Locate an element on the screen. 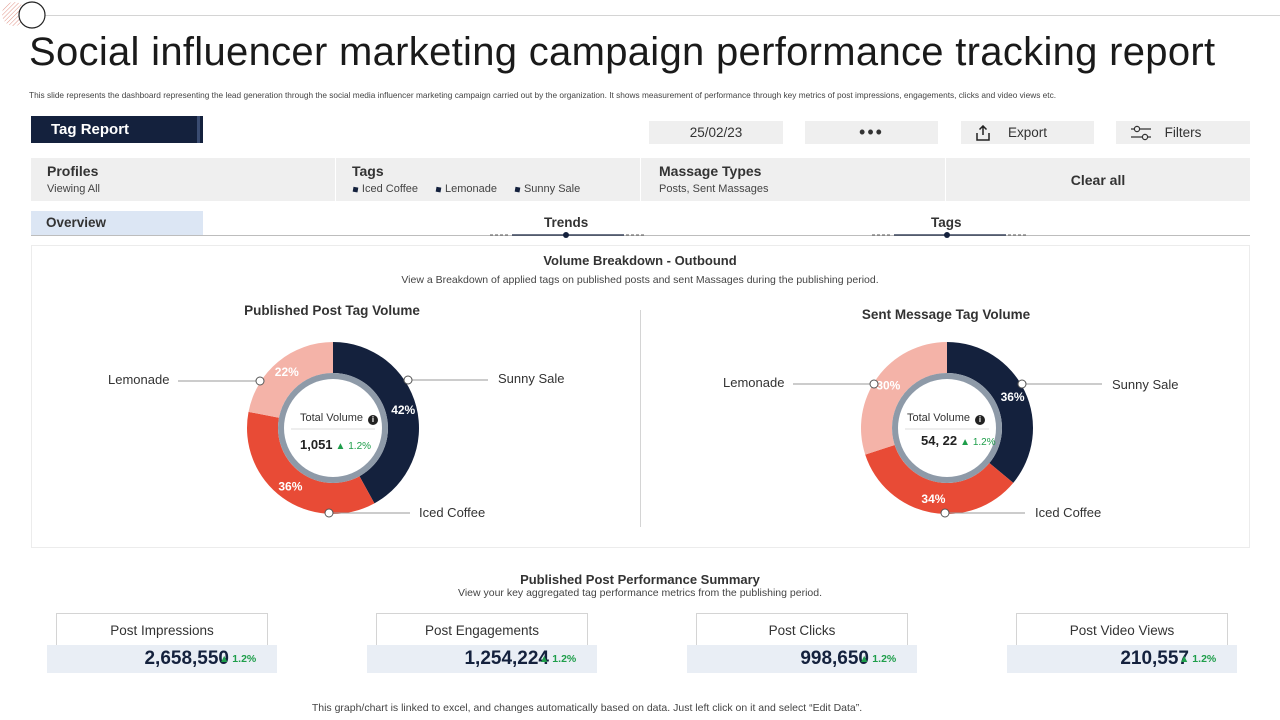 The image size is (1280, 720). total-volume-value-left: 1,051 ▲ 1.2% is located at coordinates (335, 444).